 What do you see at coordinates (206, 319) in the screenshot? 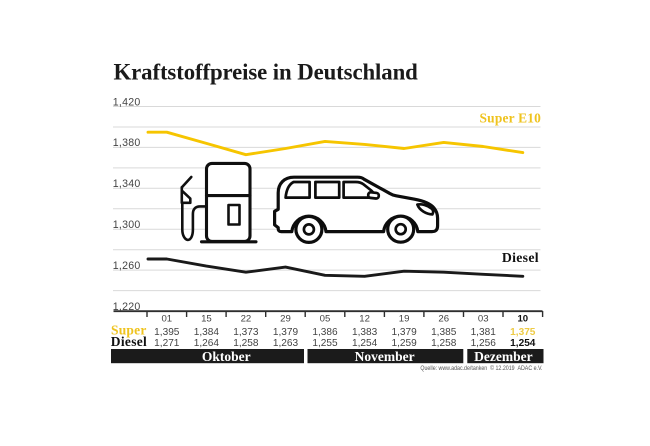
I see `svg-text: 15` at bounding box center [206, 319].